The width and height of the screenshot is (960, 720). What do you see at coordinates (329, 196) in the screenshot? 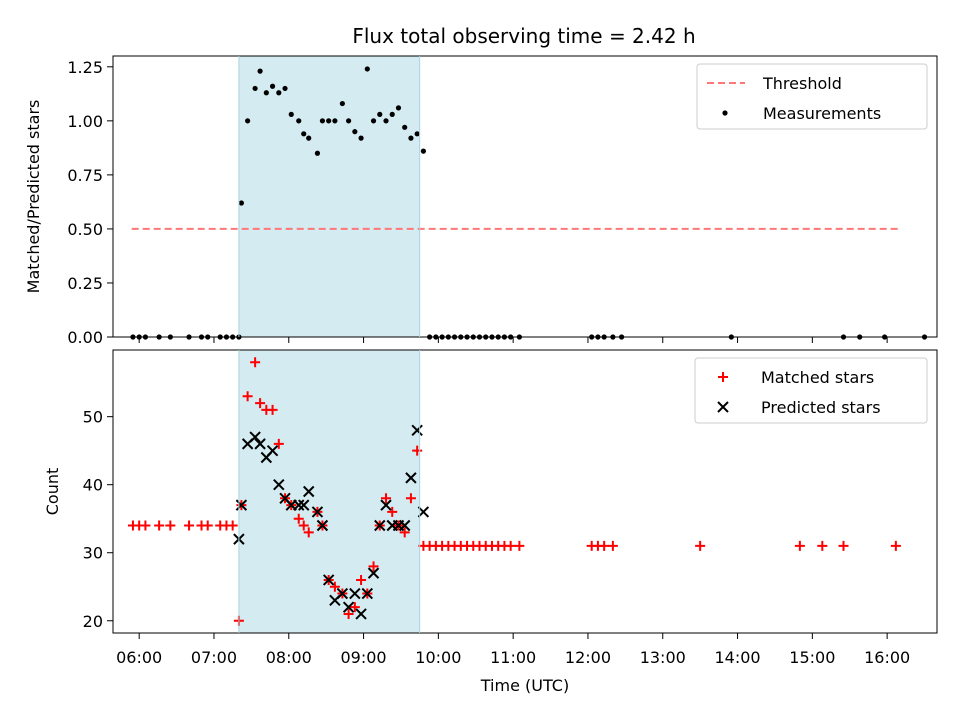
I see `top-observing-window` at bounding box center [329, 196].